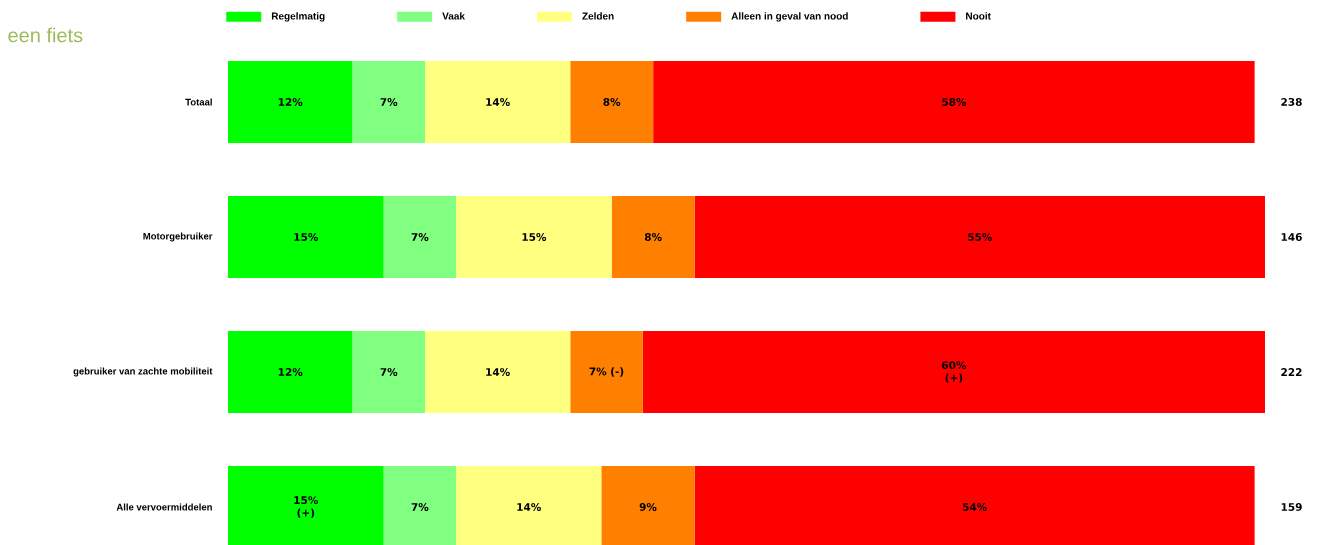 The width and height of the screenshot is (1319, 545). I want to click on data-label: 9%, so click(648, 507).